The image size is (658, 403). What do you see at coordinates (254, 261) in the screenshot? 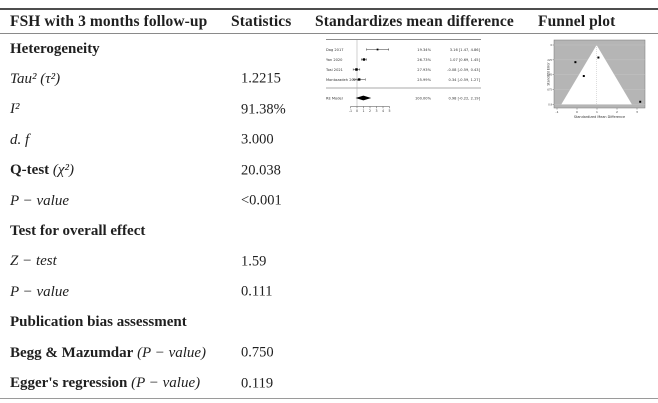
I see `row-value: 1.59` at bounding box center [254, 261].